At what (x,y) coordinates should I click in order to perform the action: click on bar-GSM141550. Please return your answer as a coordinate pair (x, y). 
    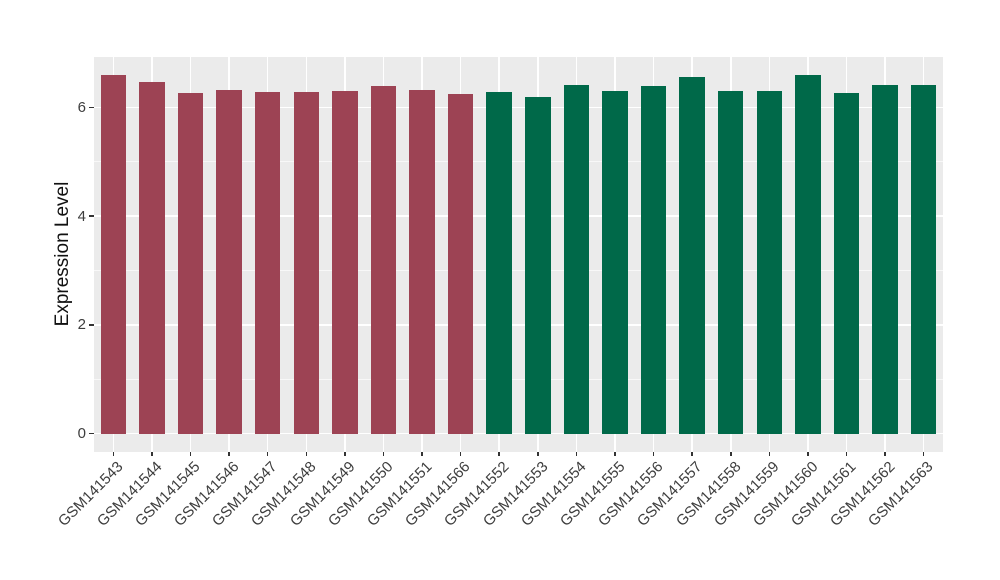
    Looking at the image, I should click on (383, 259).